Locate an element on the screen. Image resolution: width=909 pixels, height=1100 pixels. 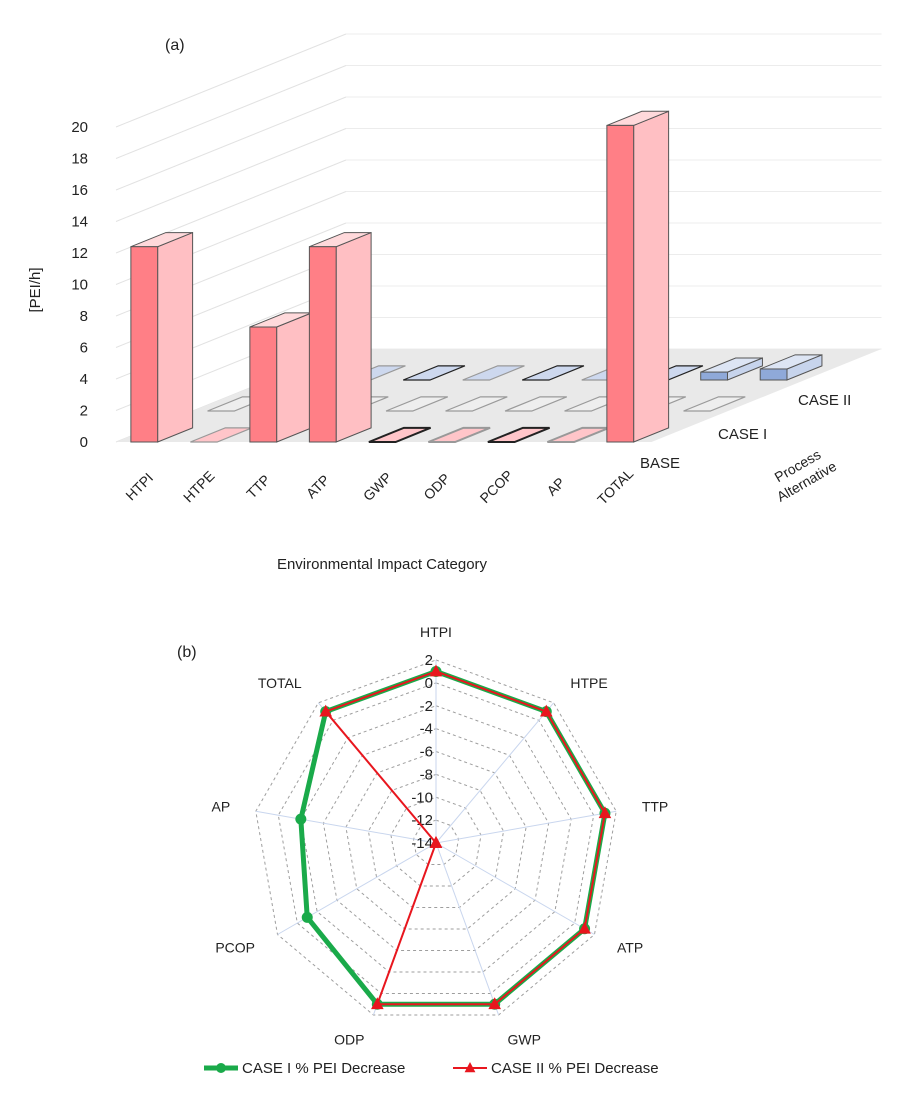
x-tick-label: HTPI is located at coordinates (139, 487).